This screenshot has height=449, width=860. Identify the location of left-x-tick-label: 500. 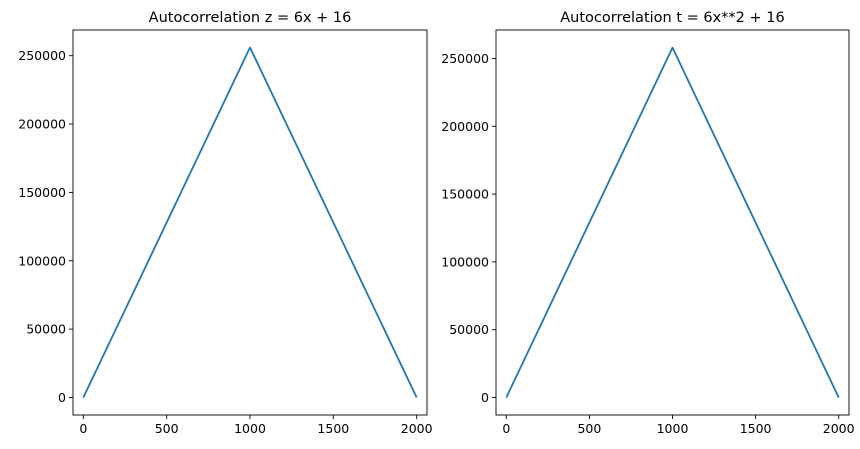
(167, 428).